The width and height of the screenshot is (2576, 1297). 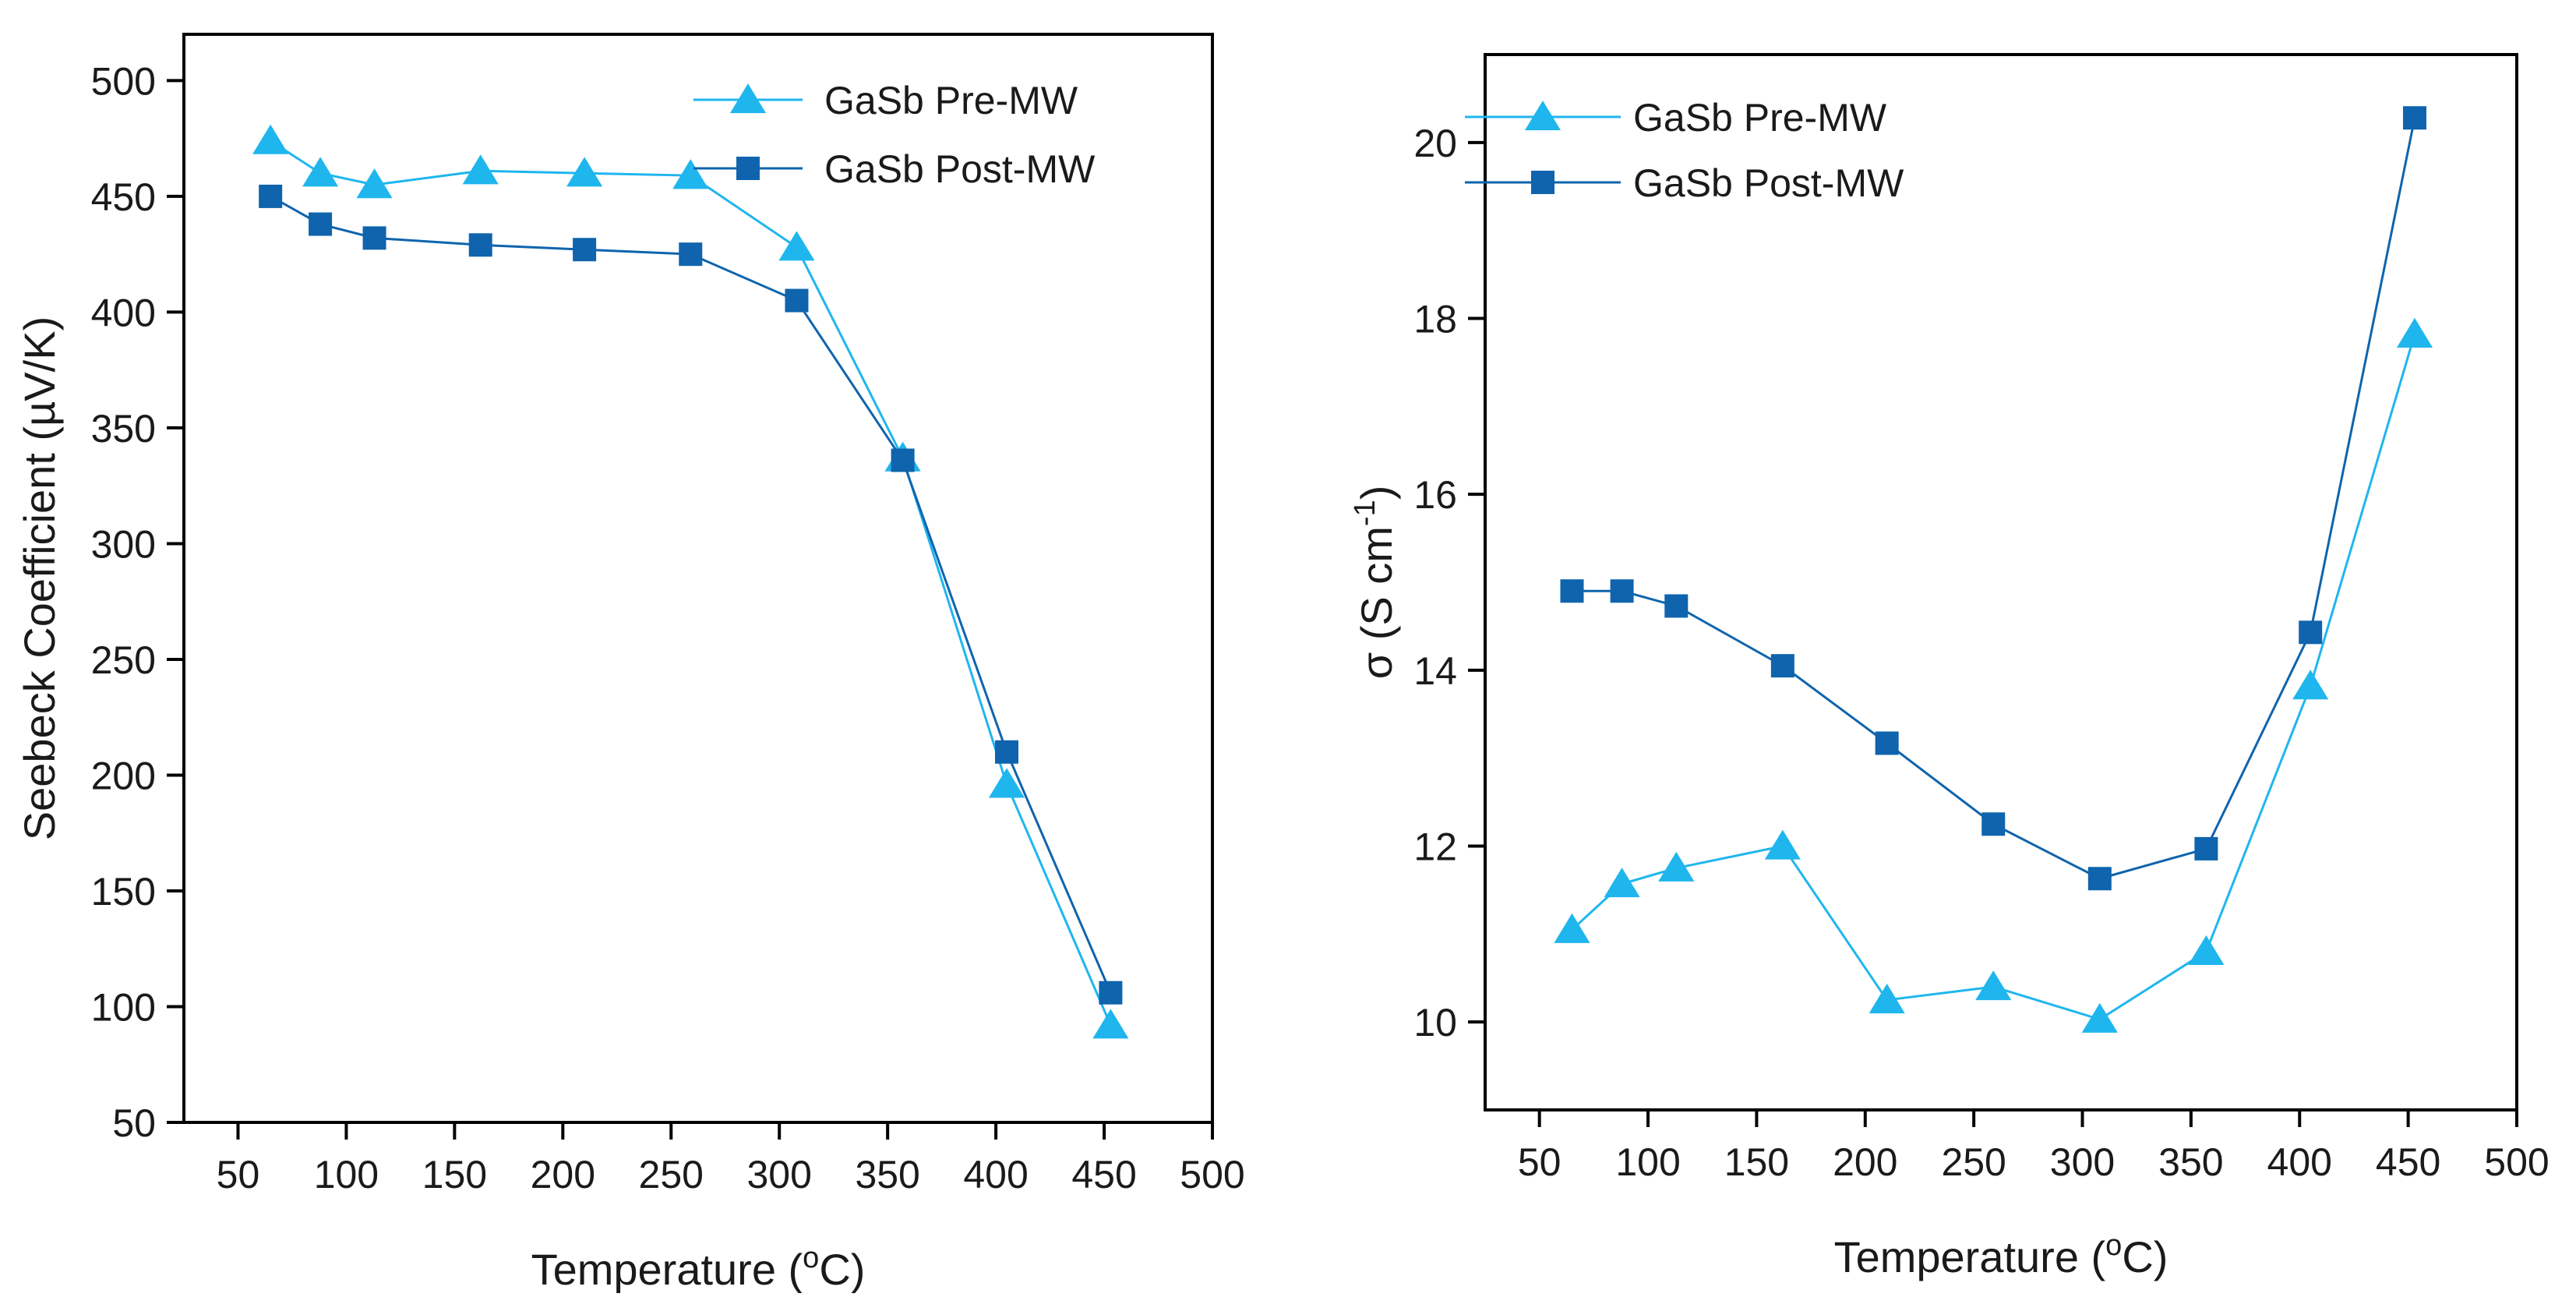 What do you see at coordinates (123, 544) in the screenshot?
I see `y-tick-label: 300` at bounding box center [123, 544].